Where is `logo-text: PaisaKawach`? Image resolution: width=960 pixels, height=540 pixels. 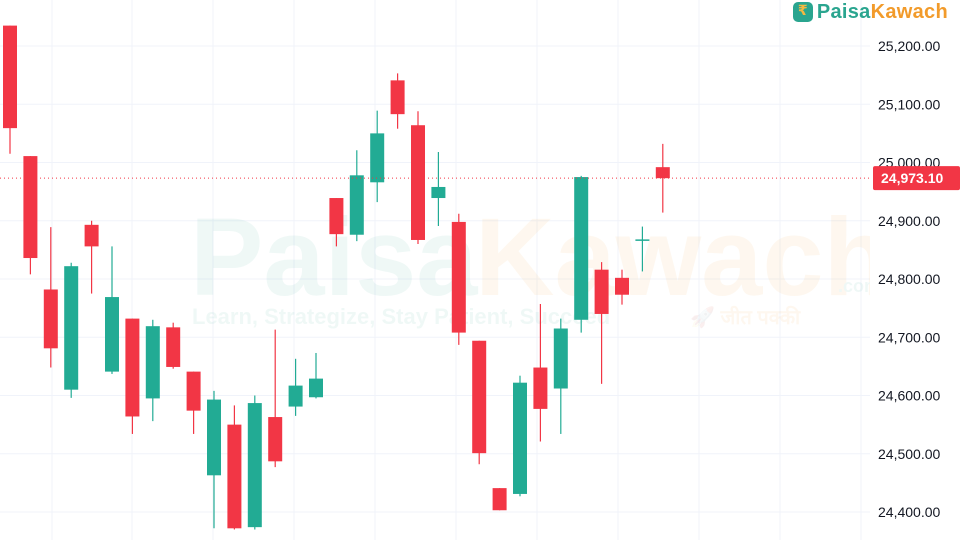
logo-text: PaisaKawach is located at coordinates (882, 12).